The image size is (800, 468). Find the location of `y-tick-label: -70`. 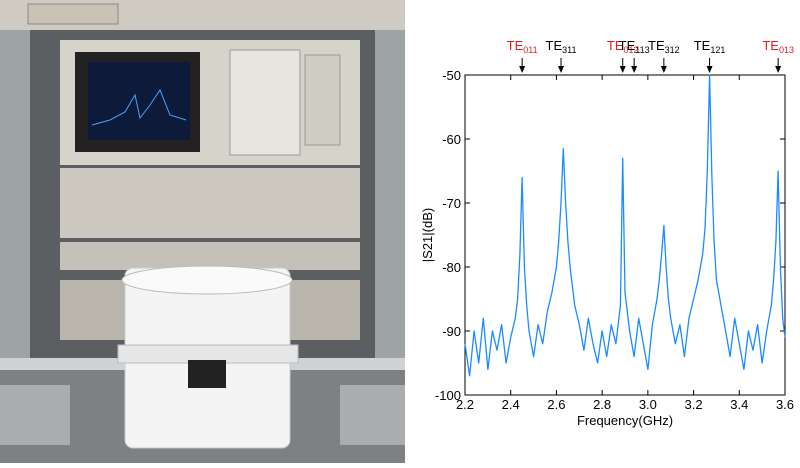

y-tick-label: -70 is located at coordinates (451, 203).